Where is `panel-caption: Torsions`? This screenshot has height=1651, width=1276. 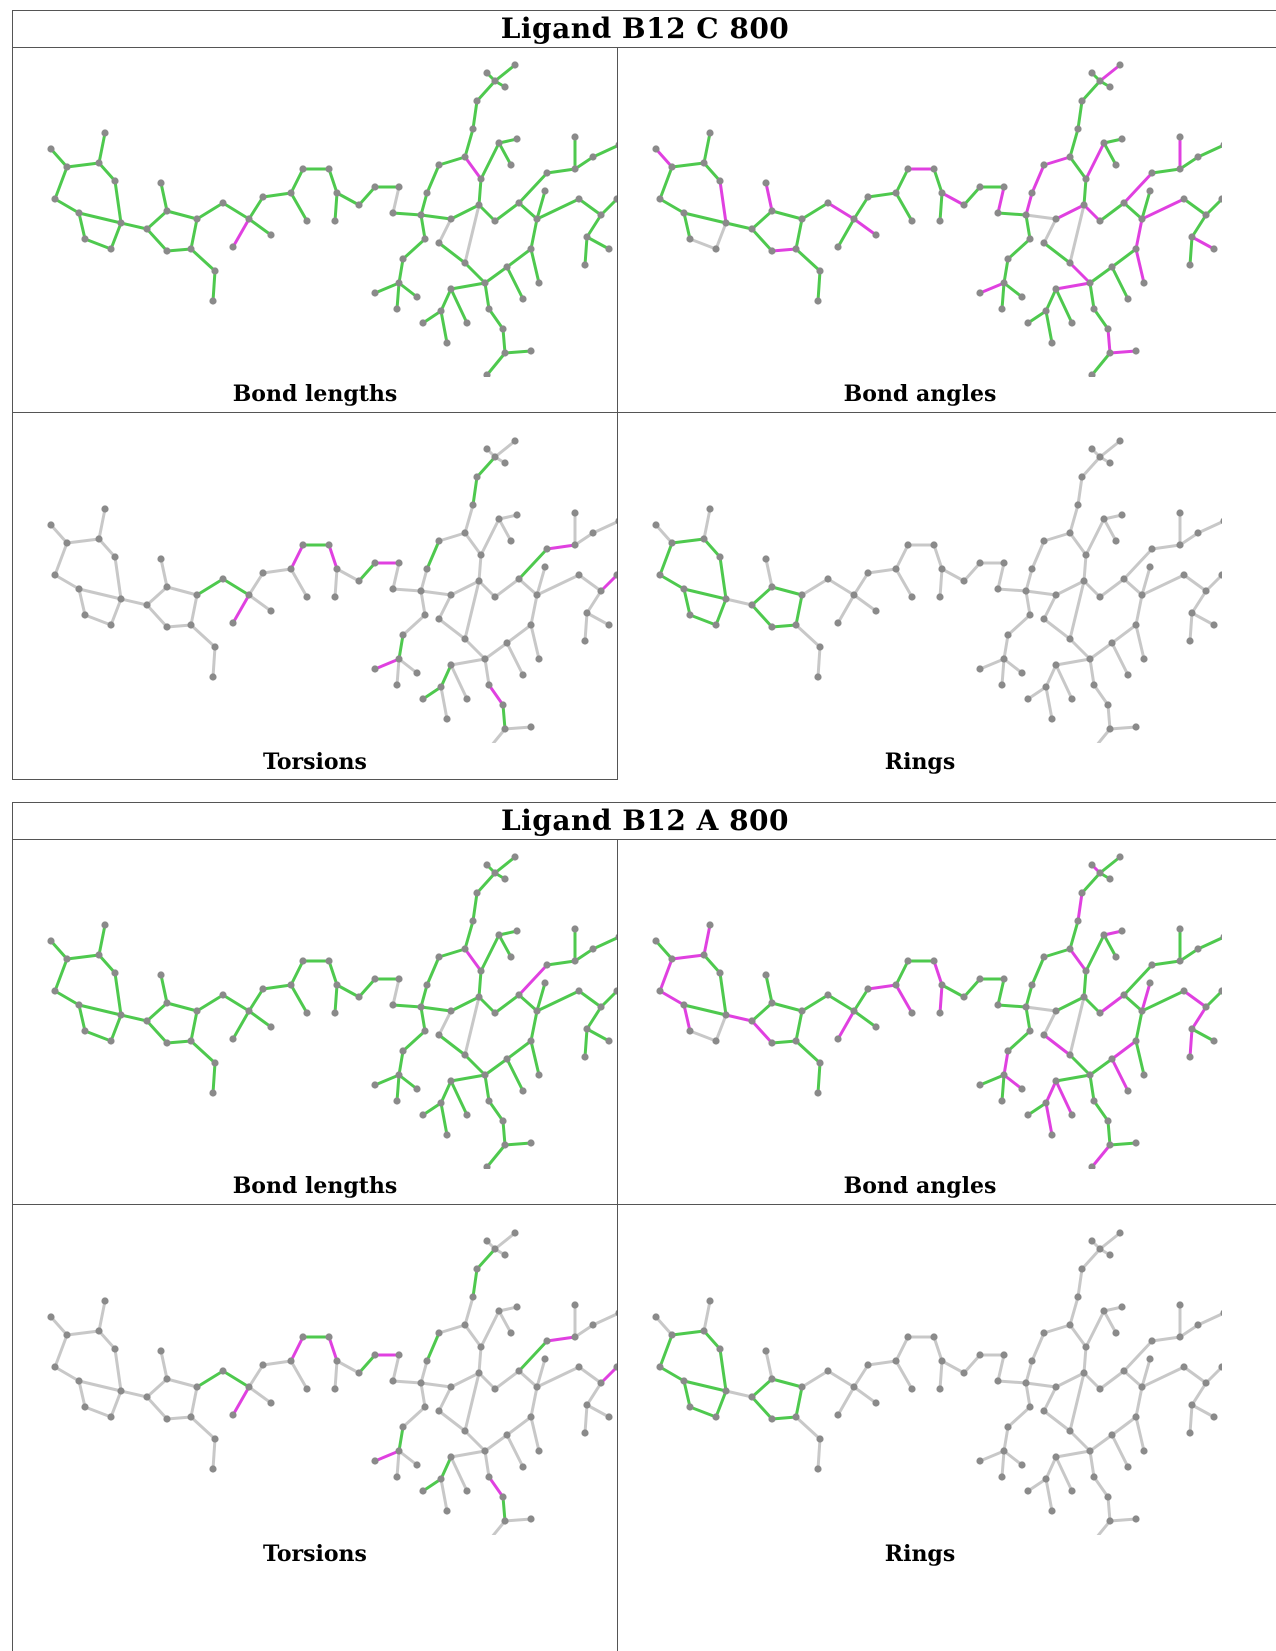
panel-caption: Torsions is located at coordinates (315, 1554).